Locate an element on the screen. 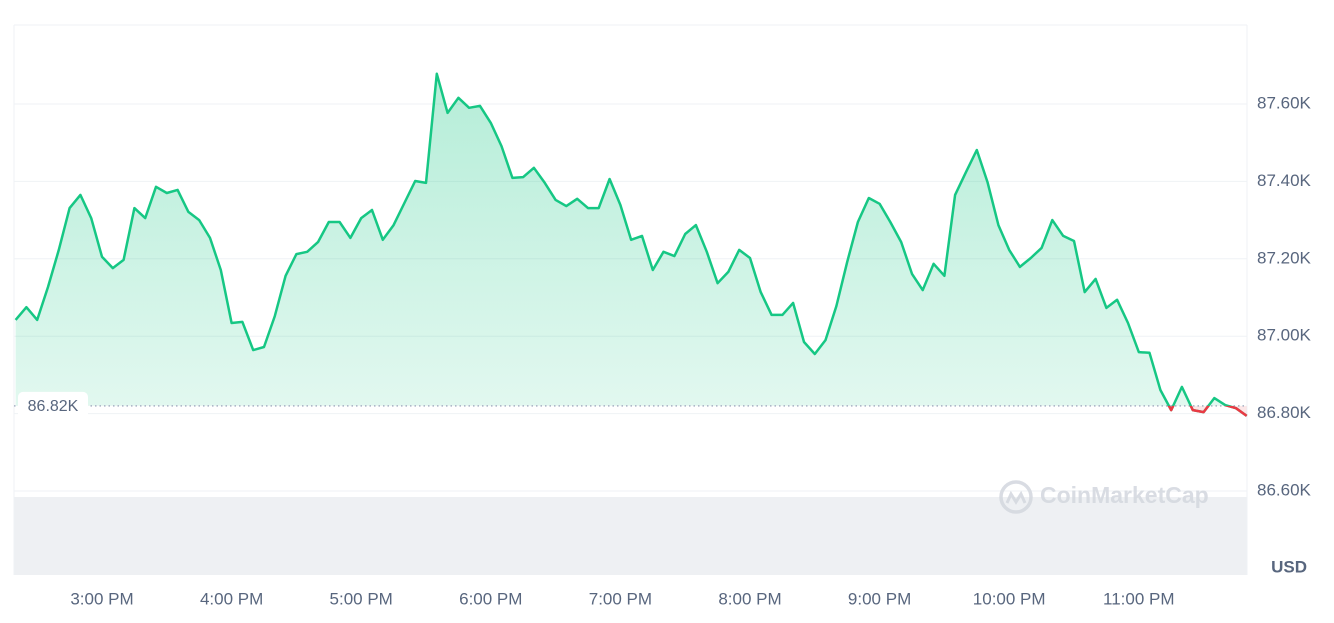 Image resolution: width=1334 pixels, height=623 pixels. y-tick-label: 87.40K is located at coordinates (1284, 180).